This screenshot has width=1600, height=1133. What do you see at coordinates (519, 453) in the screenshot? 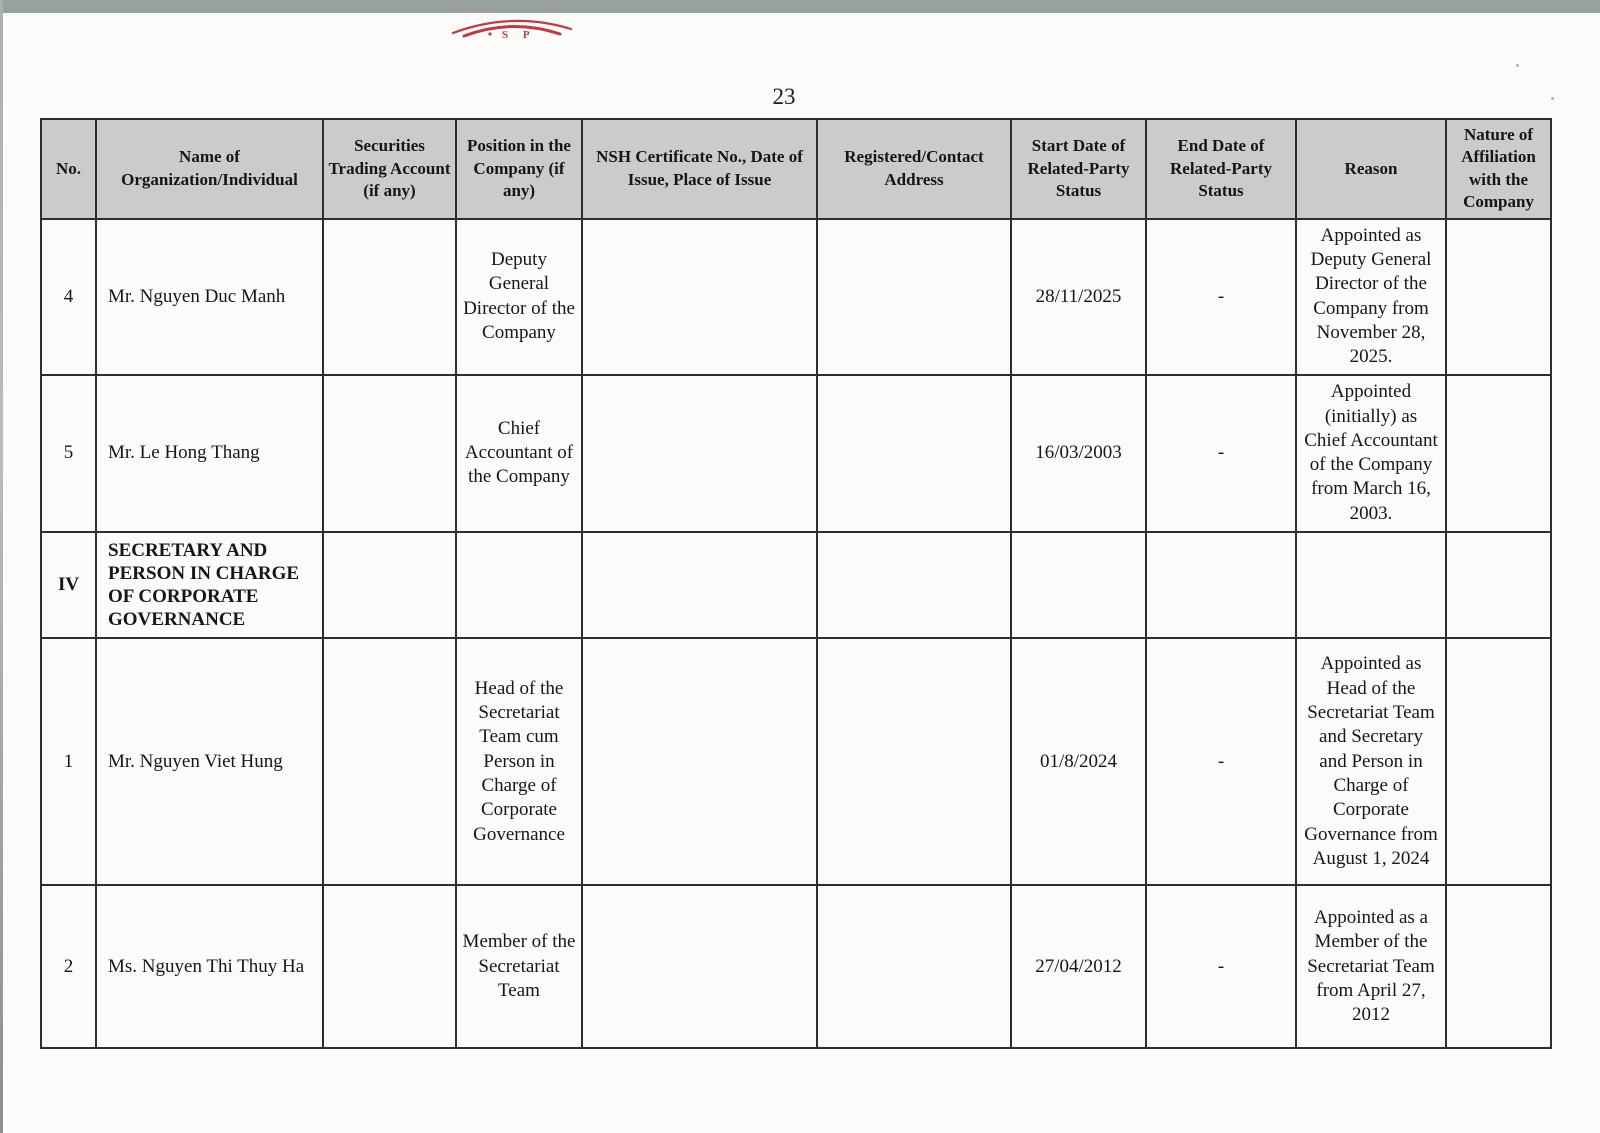
I see `cell-position: Chief Accountant of the Company` at bounding box center [519, 453].